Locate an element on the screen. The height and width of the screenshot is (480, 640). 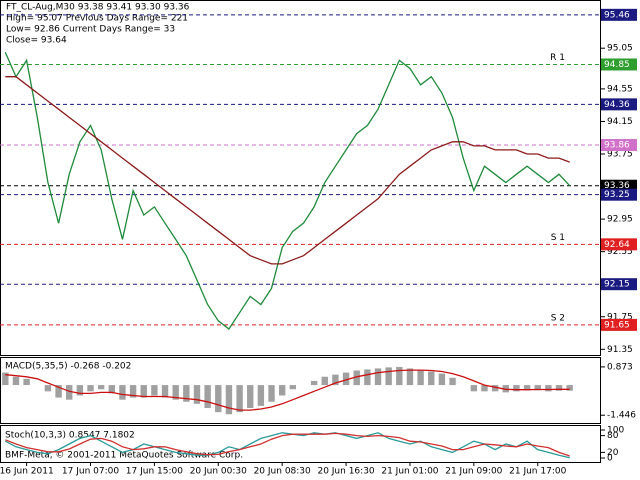
x-tick-label: 21 Jun 01:00 is located at coordinates (409, 472).